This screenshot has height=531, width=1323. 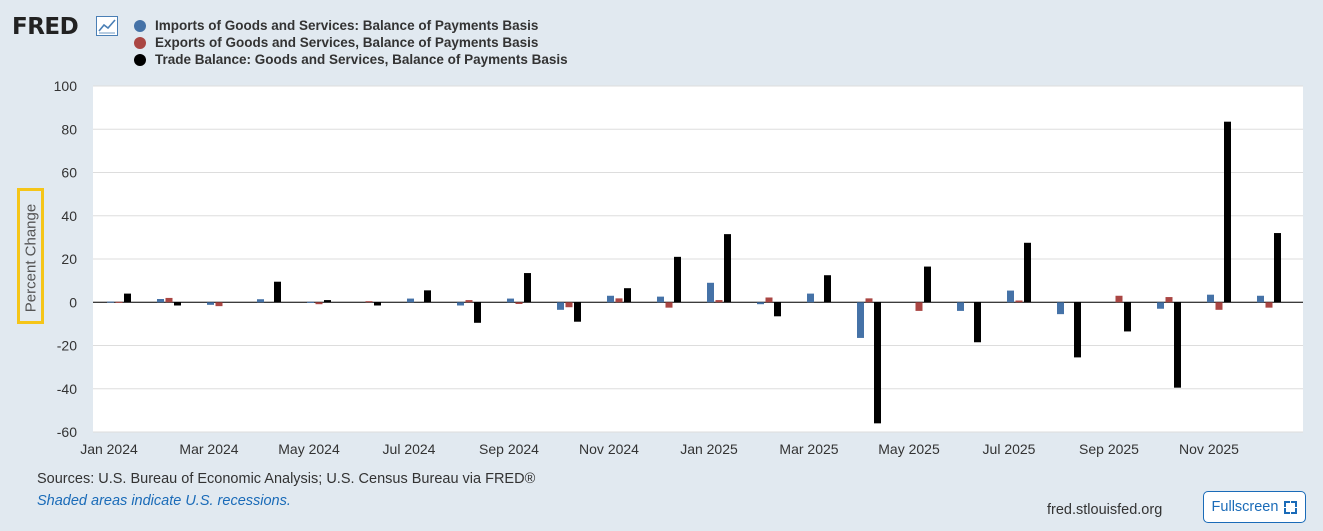 I want to click on y-tick-label: 0, so click(x=73, y=302).